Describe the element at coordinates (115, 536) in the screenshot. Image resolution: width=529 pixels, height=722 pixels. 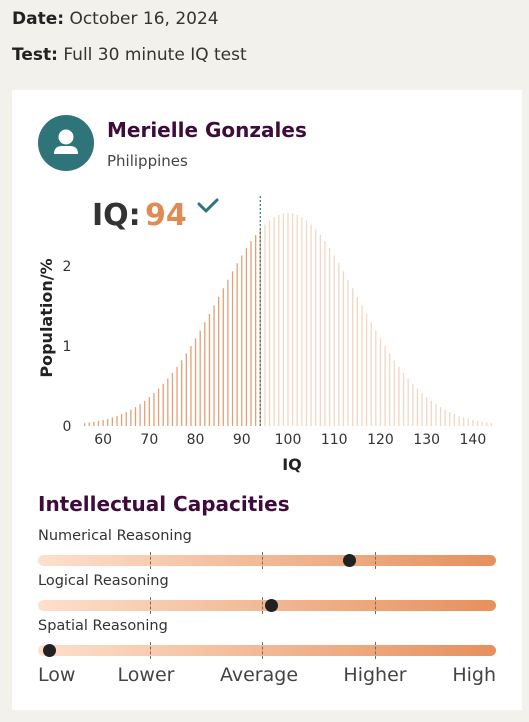
I see `capacity-label: Numerical Reasoning` at that location.